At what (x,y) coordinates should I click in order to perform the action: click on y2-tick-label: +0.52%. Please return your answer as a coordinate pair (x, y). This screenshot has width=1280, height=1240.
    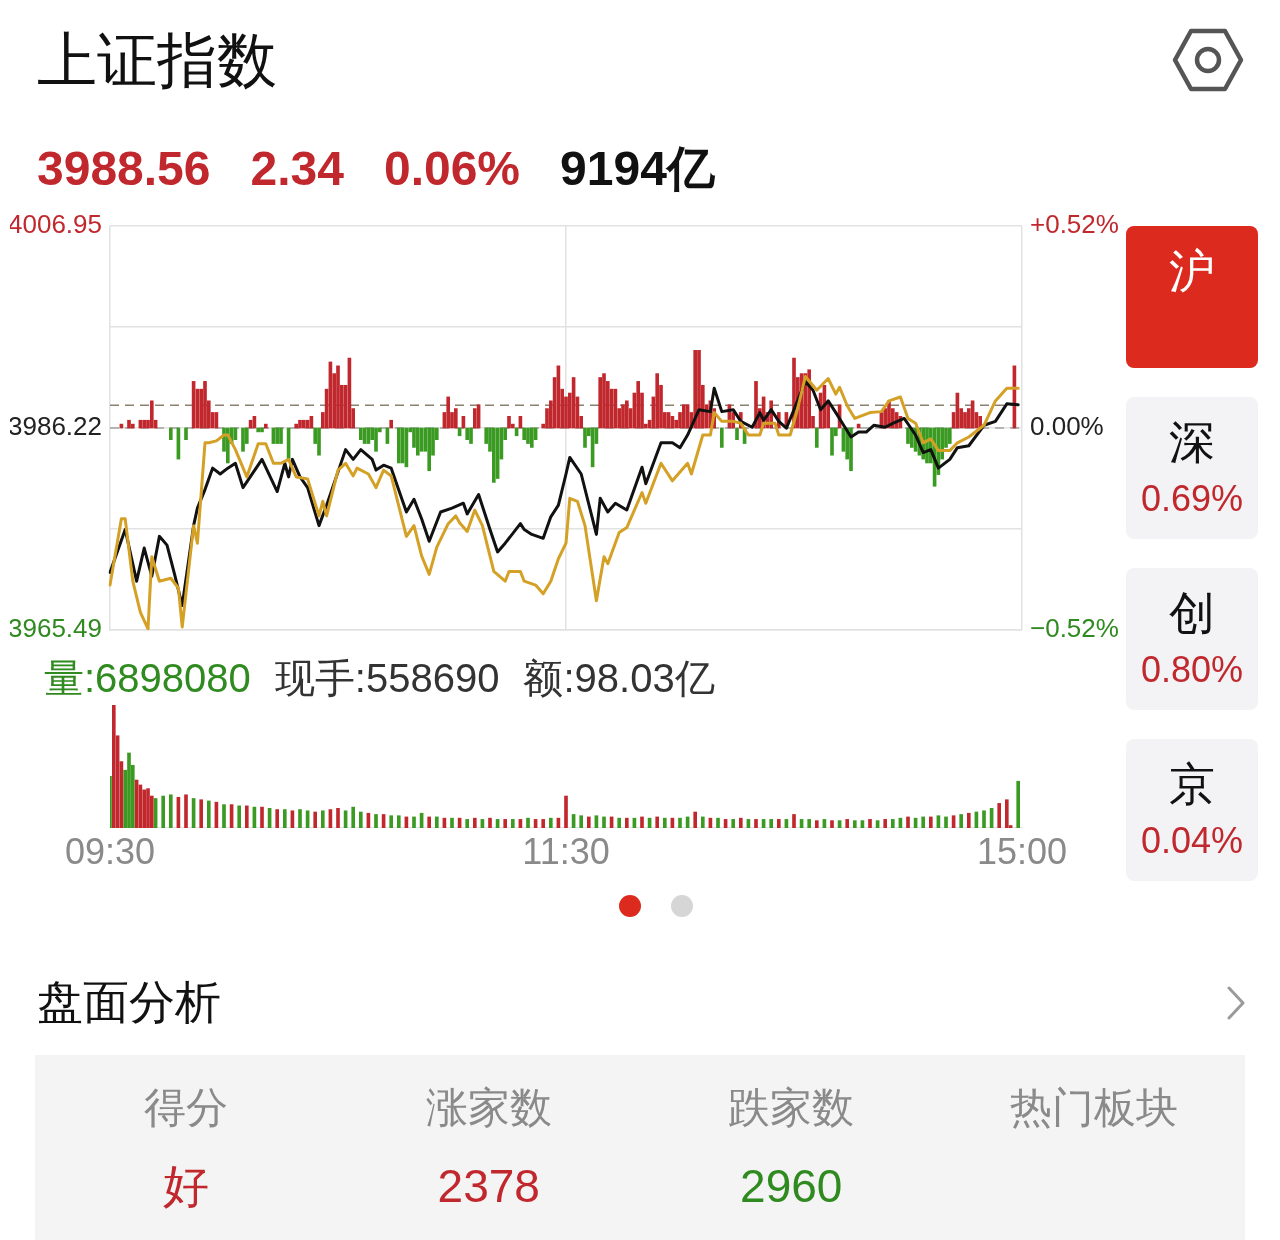
    Looking at the image, I should click on (1074, 224).